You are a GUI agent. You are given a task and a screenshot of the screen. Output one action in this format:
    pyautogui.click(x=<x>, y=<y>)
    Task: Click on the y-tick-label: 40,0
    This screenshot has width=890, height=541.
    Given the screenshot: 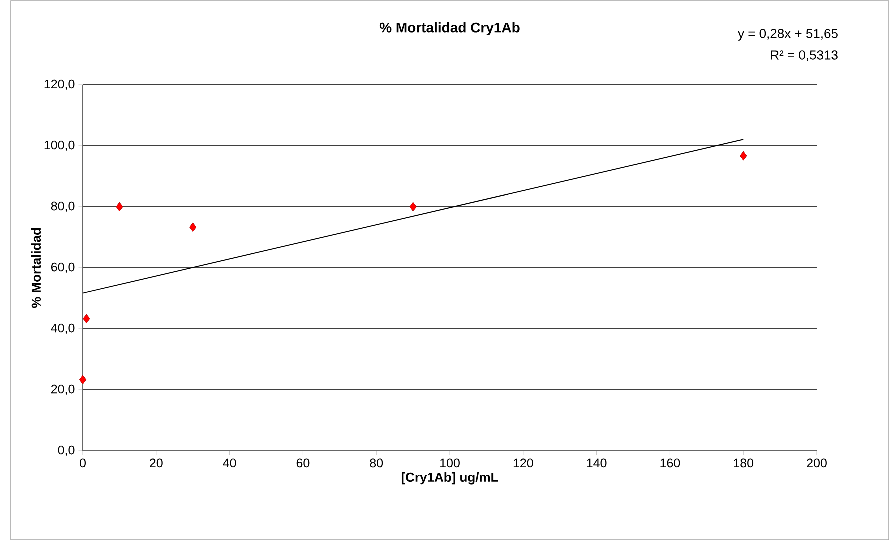 What is the action you would take?
    pyautogui.click(x=63, y=329)
    